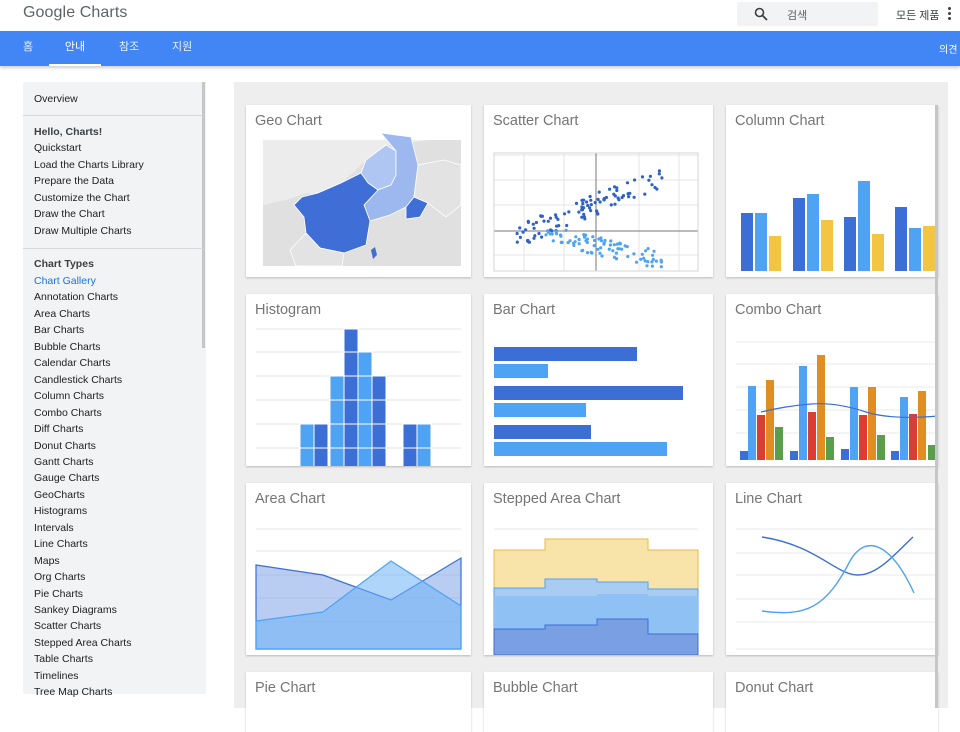 Image resolution: width=960 pixels, height=732 pixels. I want to click on sidebar-heading-chart-types: Chart Types, so click(64, 264).